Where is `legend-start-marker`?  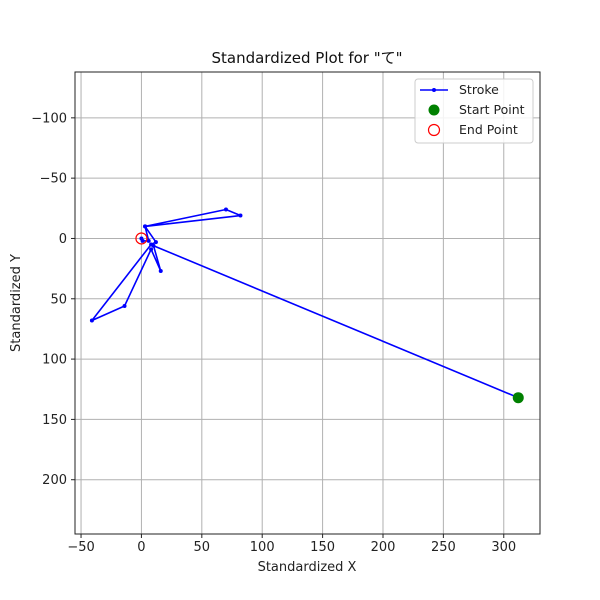 legend-start-marker is located at coordinates (434, 110).